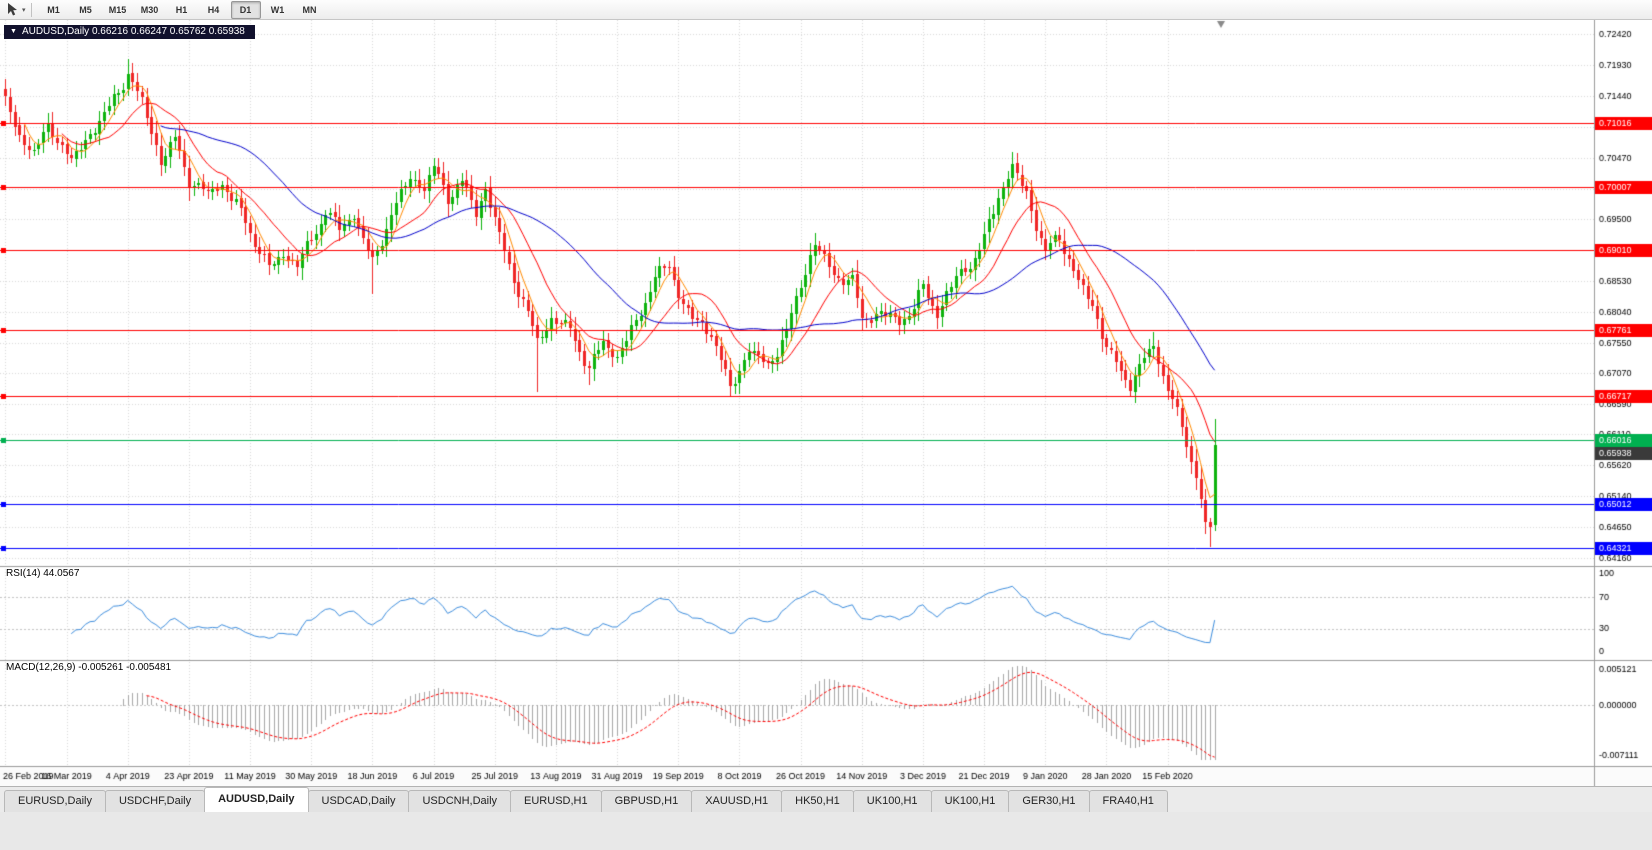  Describe the element at coordinates (155, 801) in the screenshot. I see `chart-tab-usdchf-daily: USDCHF,Daily` at that location.